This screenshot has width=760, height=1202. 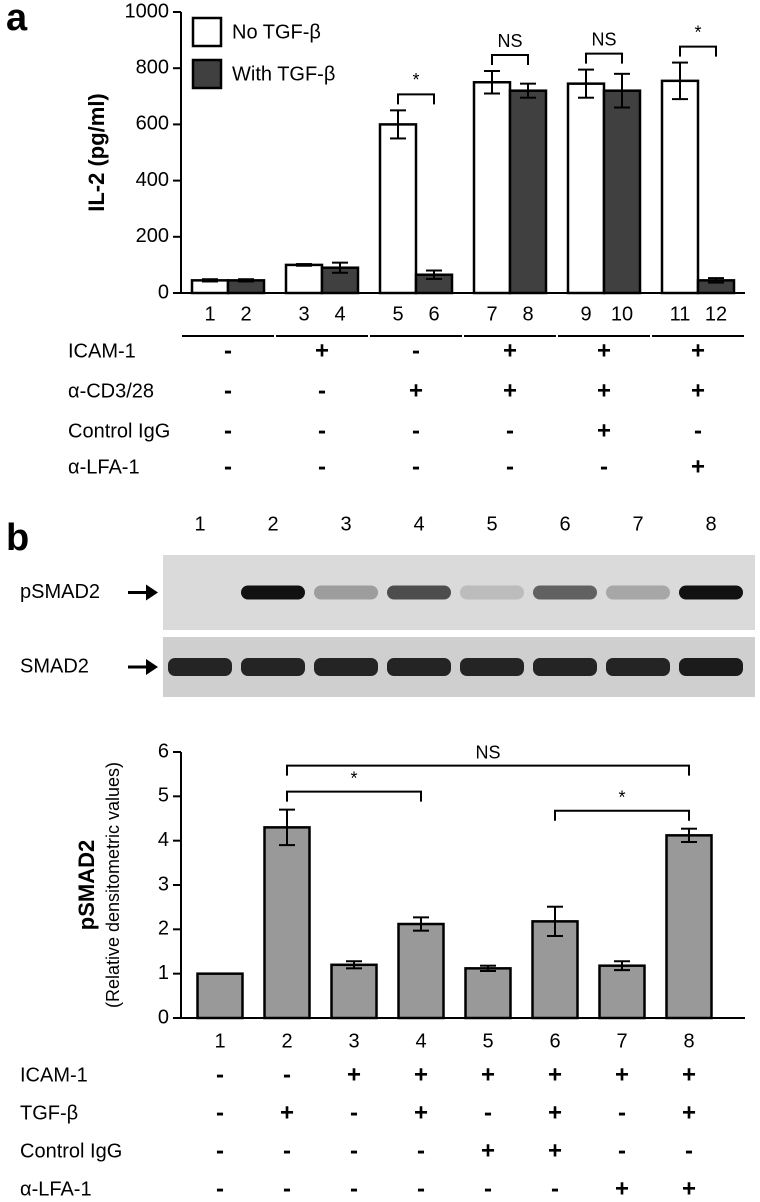 I want to click on condition-label: Control IgG, so click(x=71, y=1151).